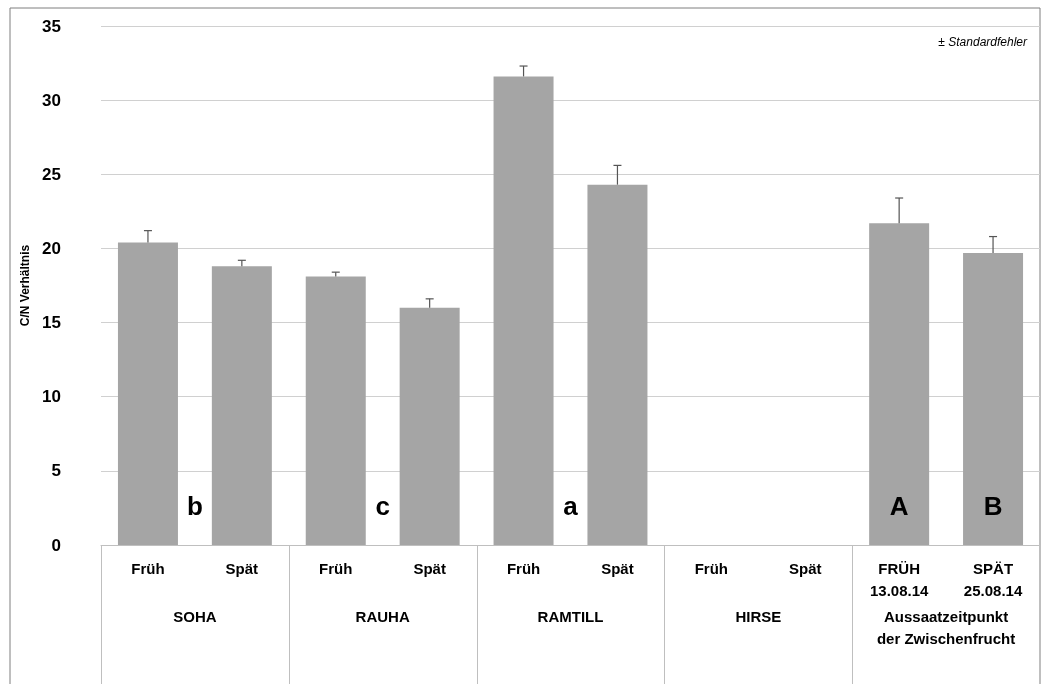 This screenshot has width=1045, height=684. Describe the element at coordinates (56, 545) in the screenshot. I see `y-tick-label: 0` at that location.